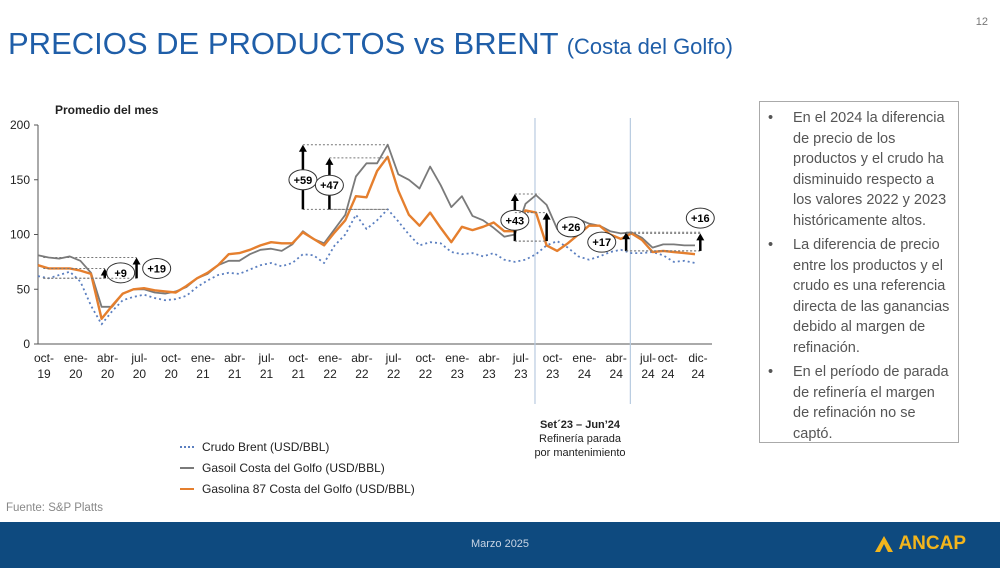 Image resolution: width=1000 pixels, height=572 pixels. Describe the element at coordinates (366, 267) in the screenshot. I see `series-line-brent` at that location.